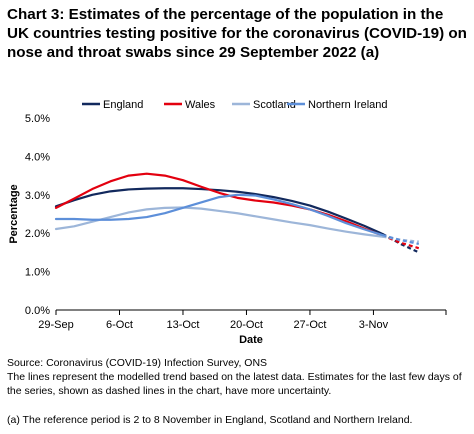 The width and height of the screenshot is (474, 434). Describe the element at coordinates (182, 325) in the screenshot. I see `x-tick-label: 13-Oct` at that location.